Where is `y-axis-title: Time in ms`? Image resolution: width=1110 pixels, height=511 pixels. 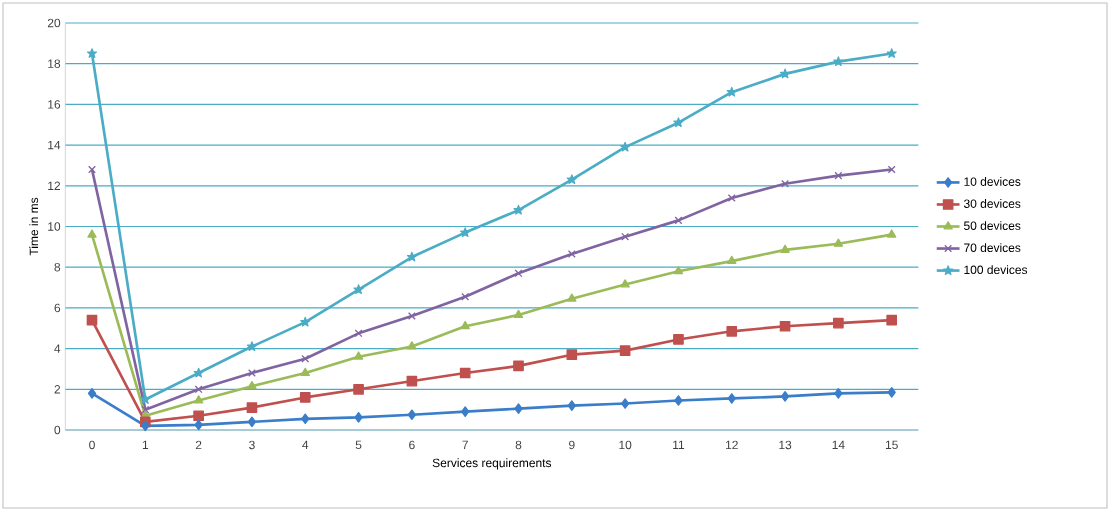 y-axis-title: Time in ms is located at coordinates (34, 226).